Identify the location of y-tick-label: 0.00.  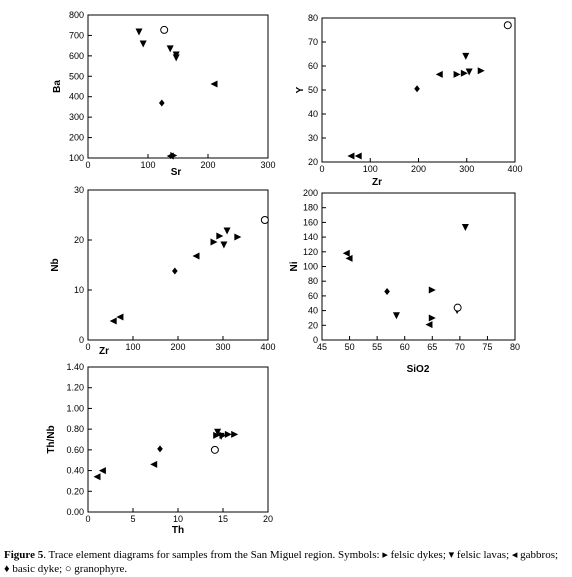
(75, 512).